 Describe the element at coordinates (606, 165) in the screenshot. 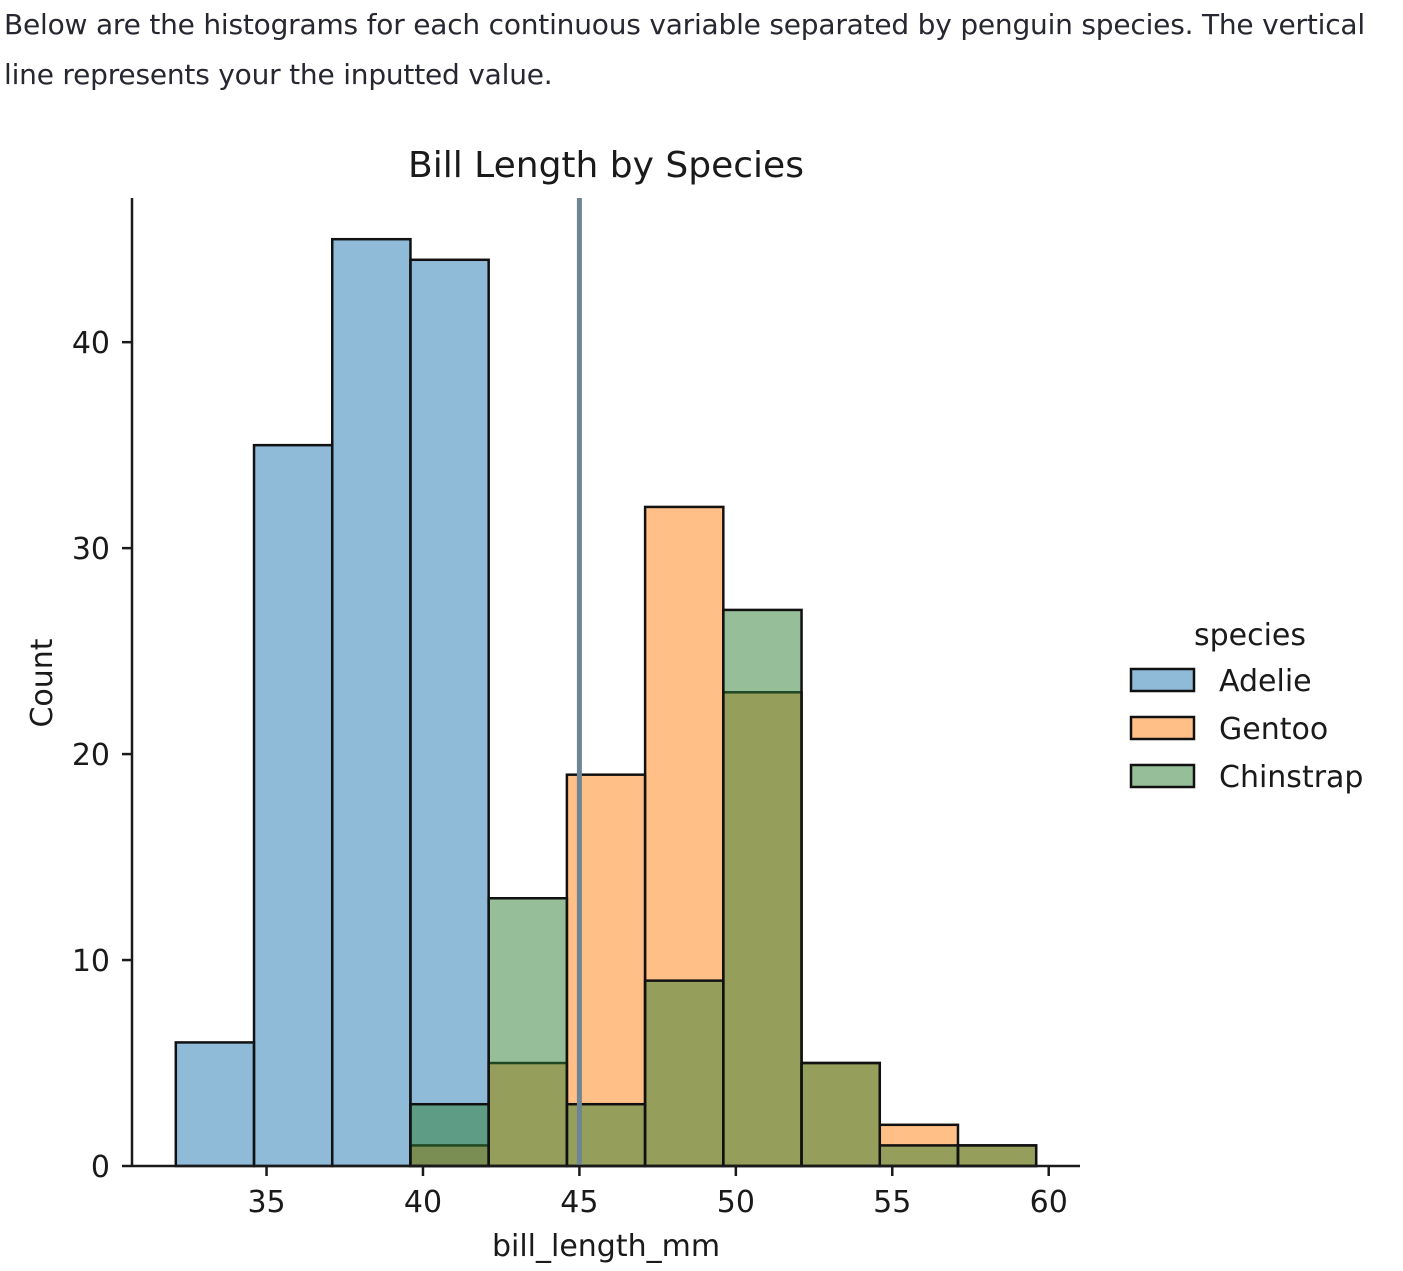

I see `chart-title: Bill Length by Species` at that location.